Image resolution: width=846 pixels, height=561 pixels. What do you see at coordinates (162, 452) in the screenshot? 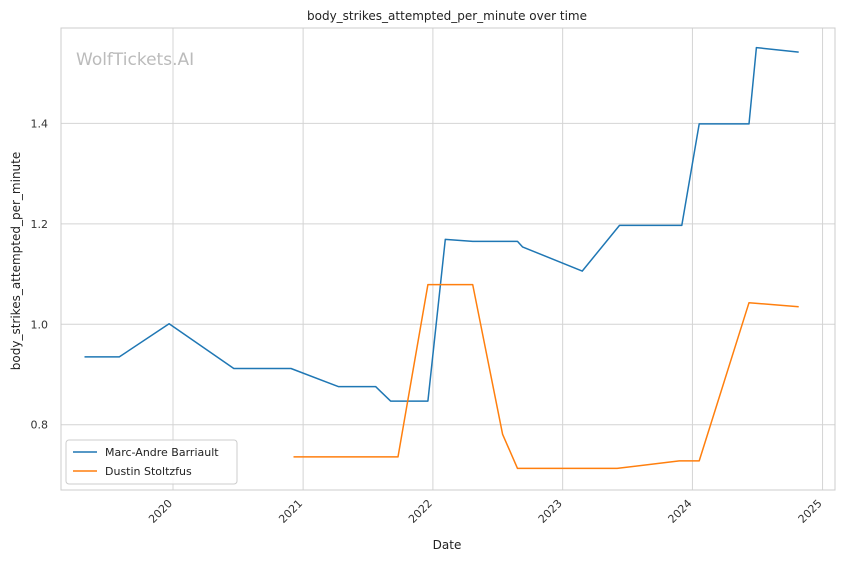
I see `legend-label-barriault: Marc-Andre Barriault` at bounding box center [162, 452].